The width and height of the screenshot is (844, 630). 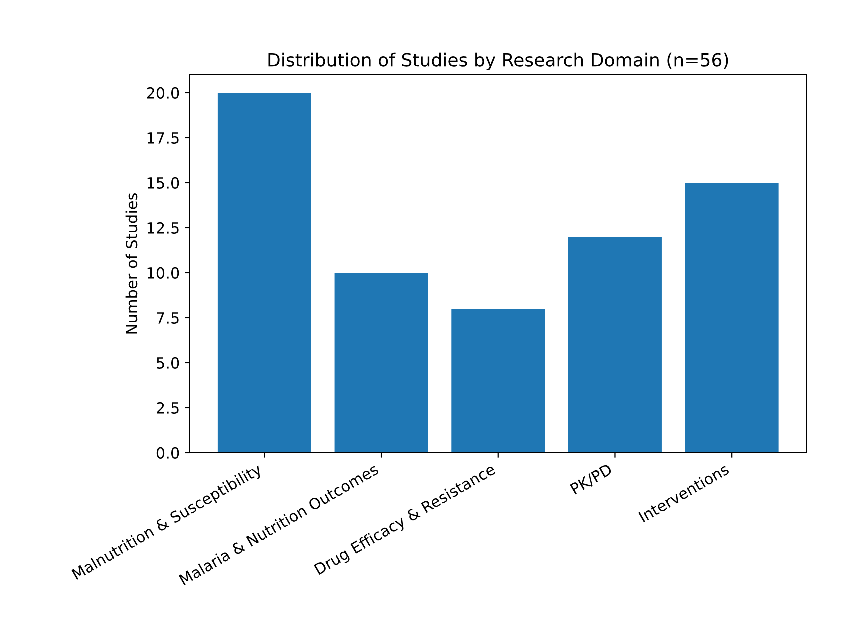 I want to click on y-tick-label: 20.0, so click(x=163, y=93).